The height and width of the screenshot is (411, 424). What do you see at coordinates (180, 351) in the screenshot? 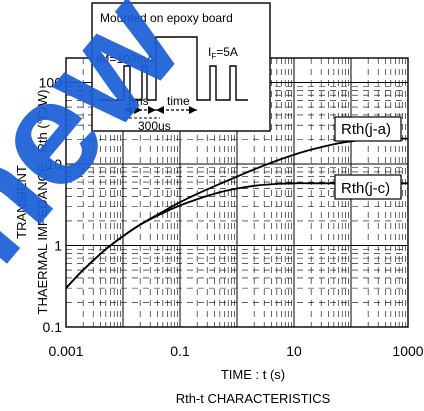
I see `x-tick-label: 0.1` at bounding box center [180, 351].